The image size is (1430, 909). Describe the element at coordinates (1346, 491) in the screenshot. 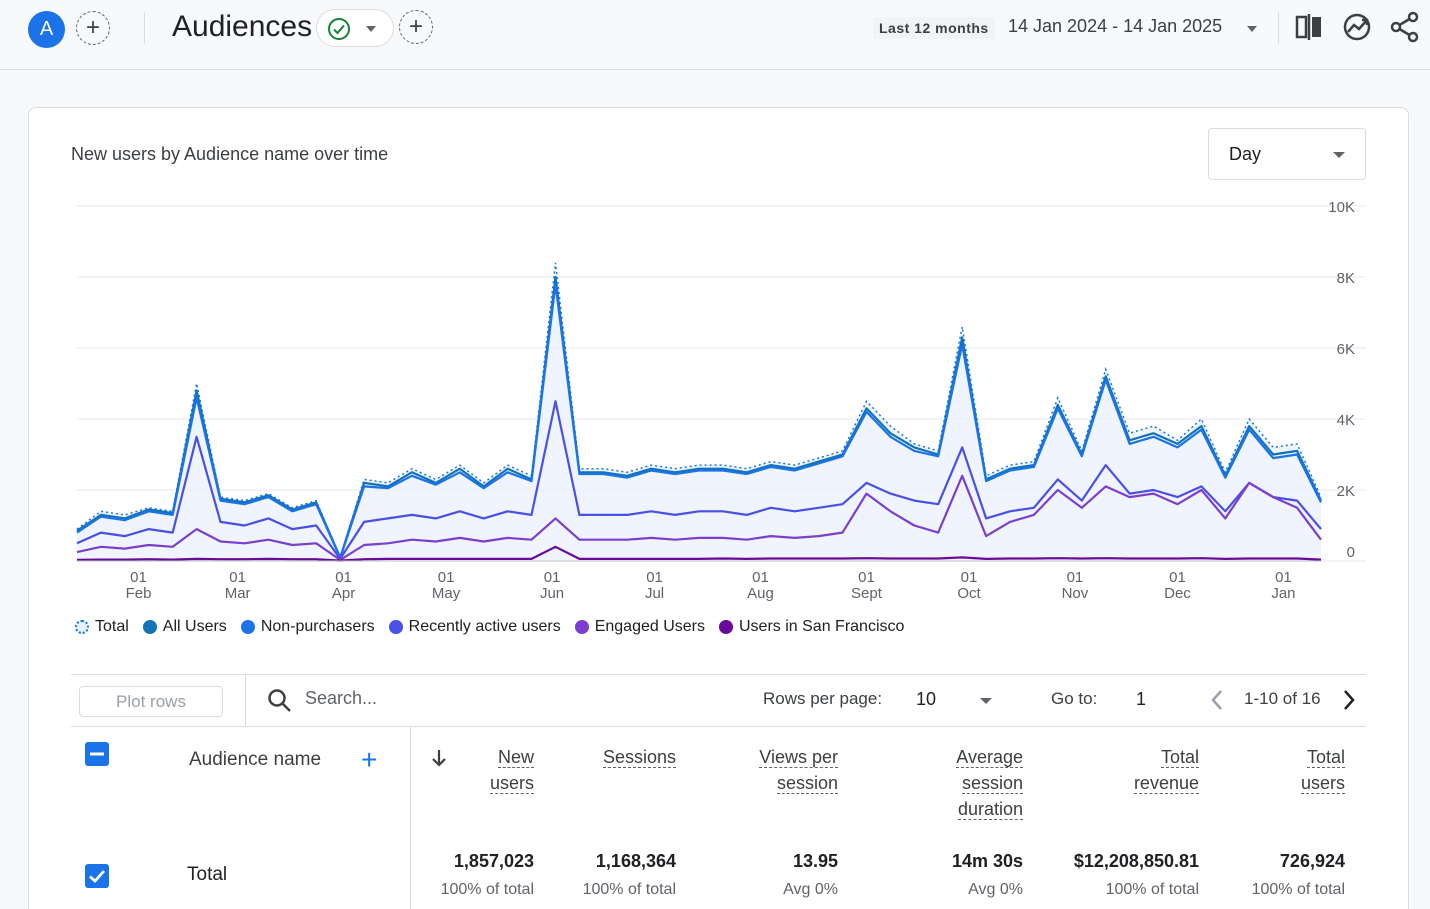

I see `y-tick-label: 2K` at that location.